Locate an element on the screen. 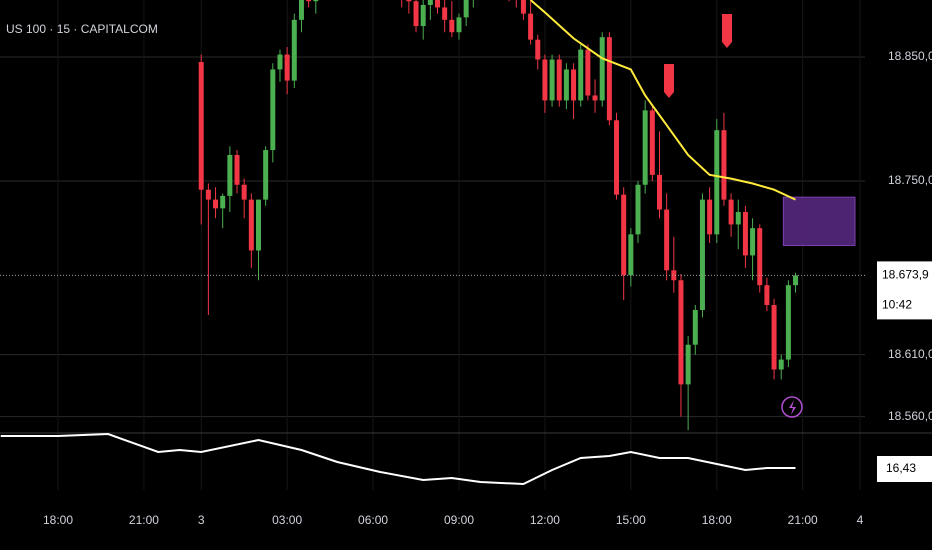 The height and width of the screenshot is (550, 932). indicator-label-box is located at coordinates (904, 469).